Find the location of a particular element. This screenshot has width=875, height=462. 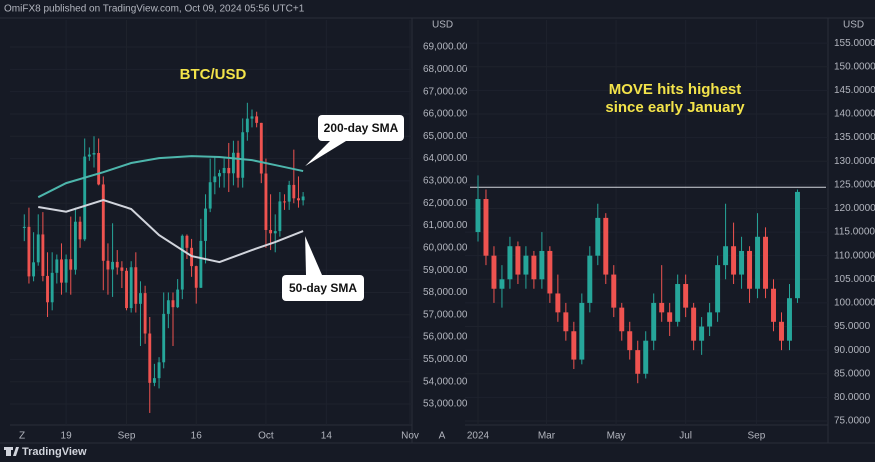

annotation-title: since early January is located at coordinates (675, 107).